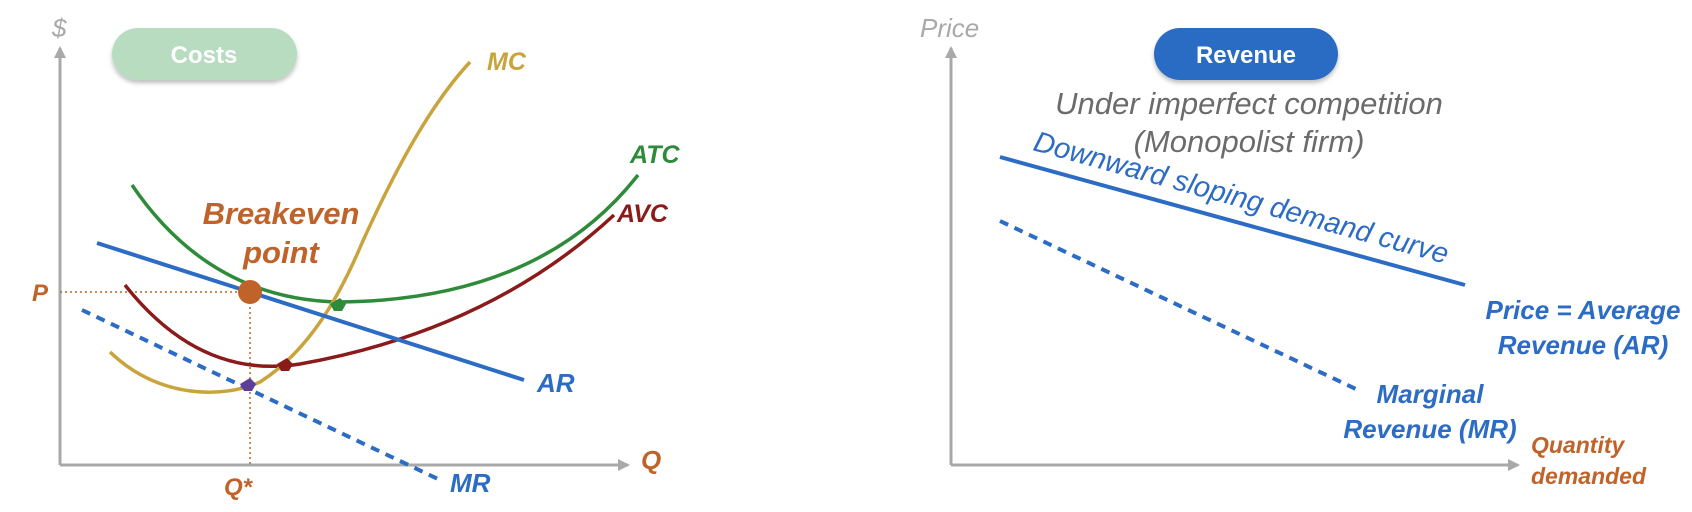 The width and height of the screenshot is (1692, 512). Describe the element at coordinates (239, 487) in the screenshot. I see `qstar-label: Q*` at that location.